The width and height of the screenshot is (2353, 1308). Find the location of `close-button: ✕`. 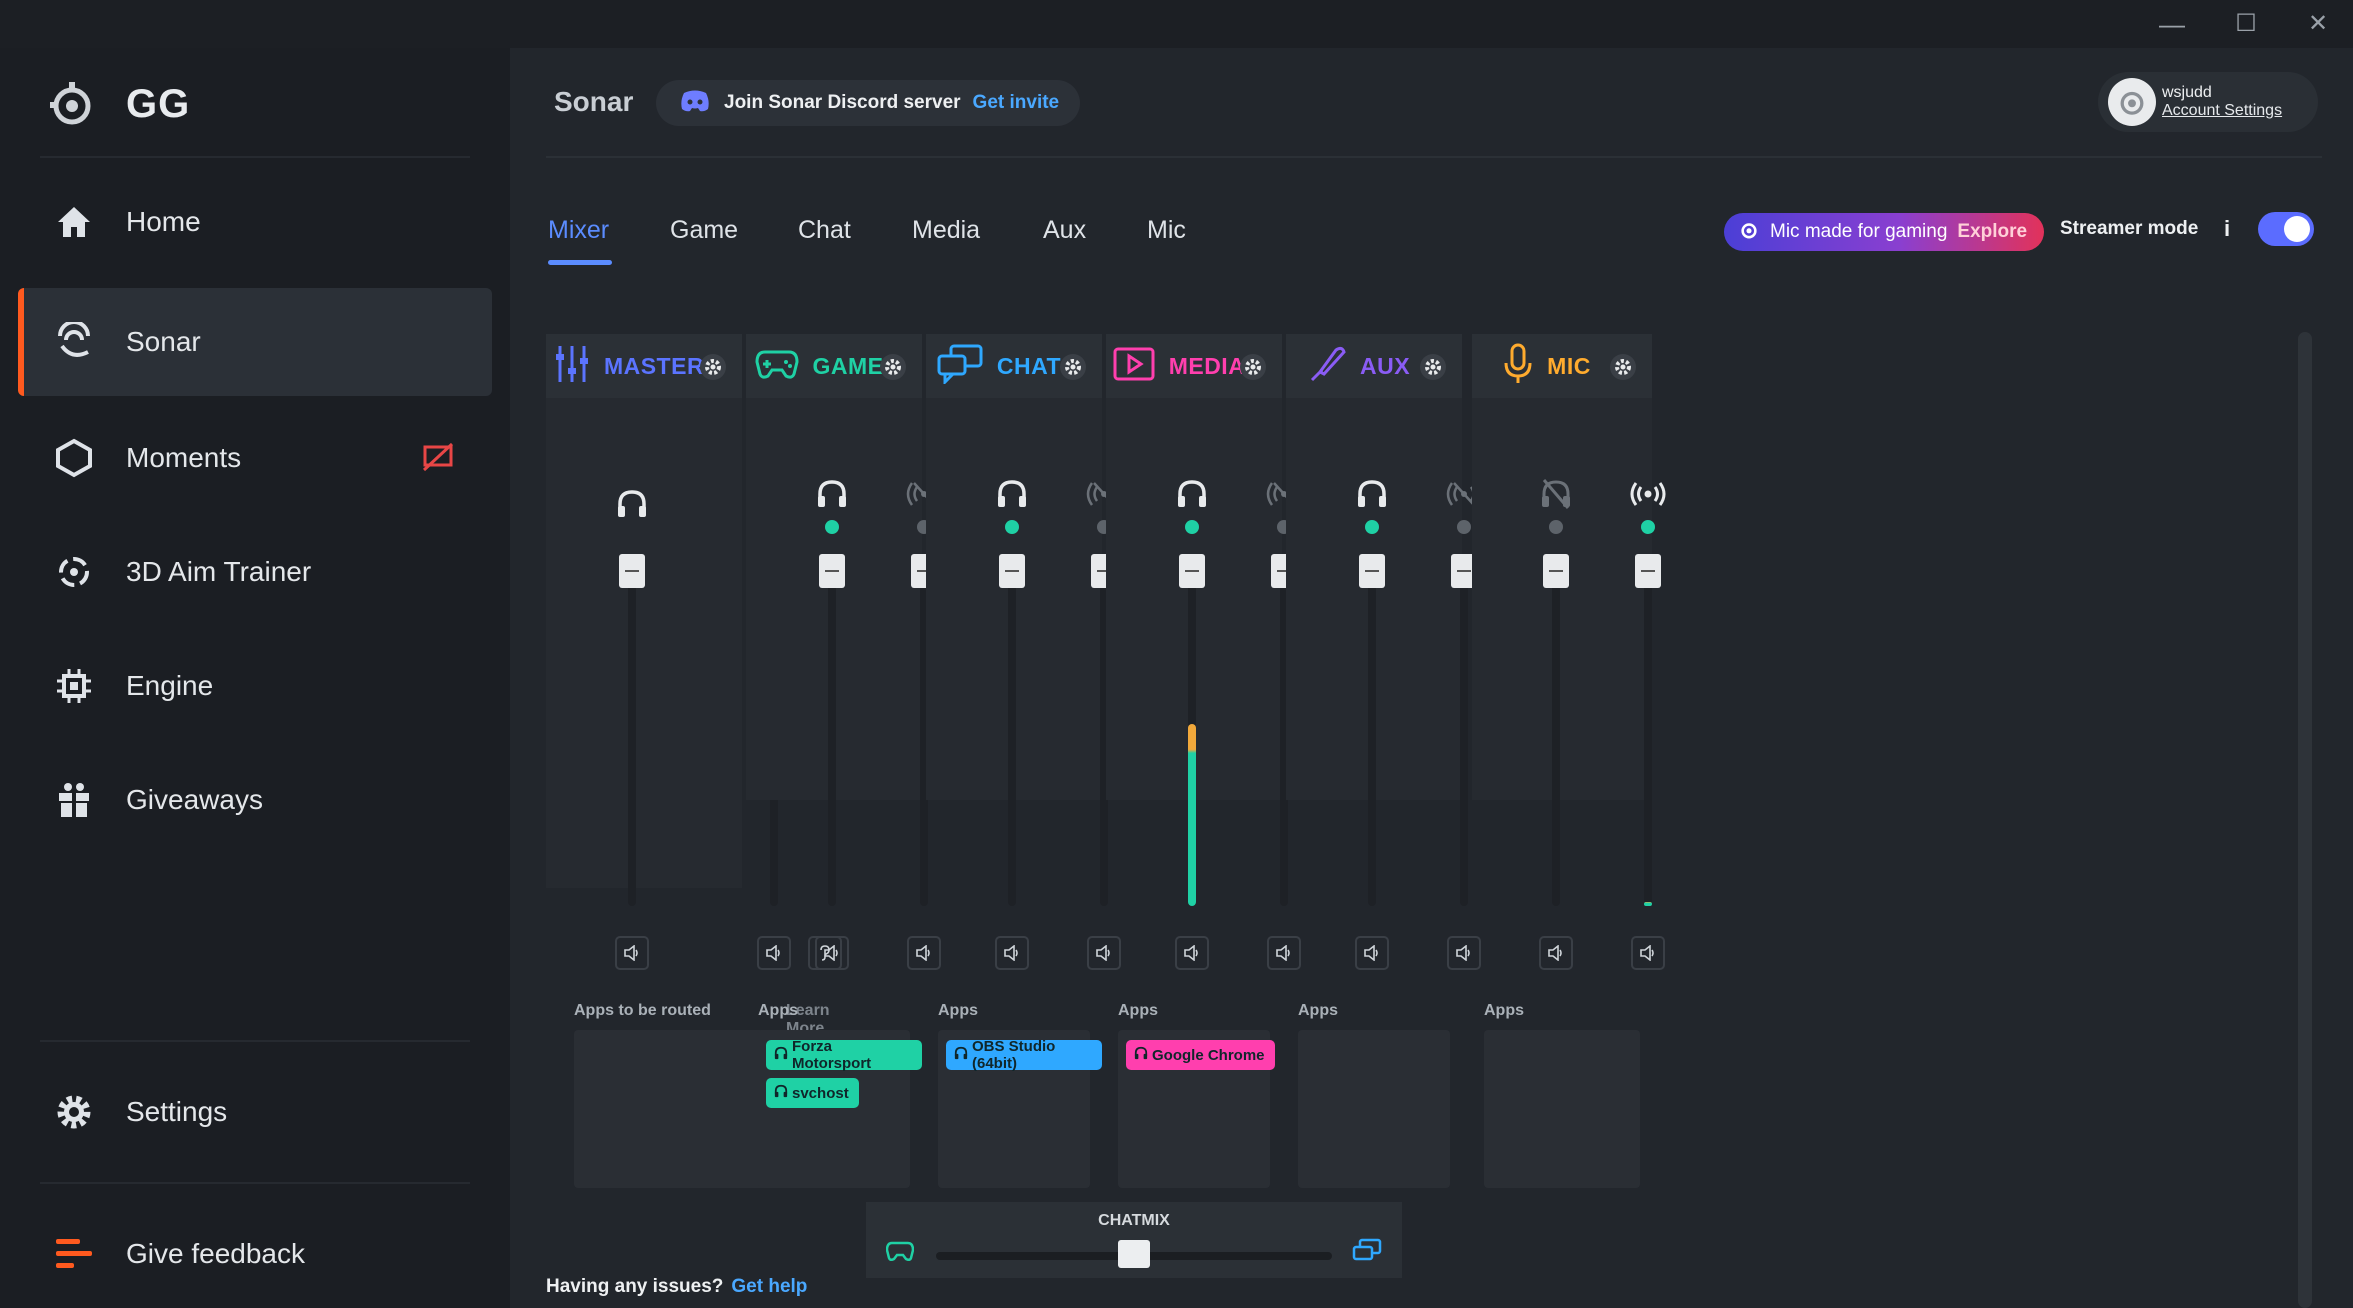

close-button: ✕ is located at coordinates (2318, 23).